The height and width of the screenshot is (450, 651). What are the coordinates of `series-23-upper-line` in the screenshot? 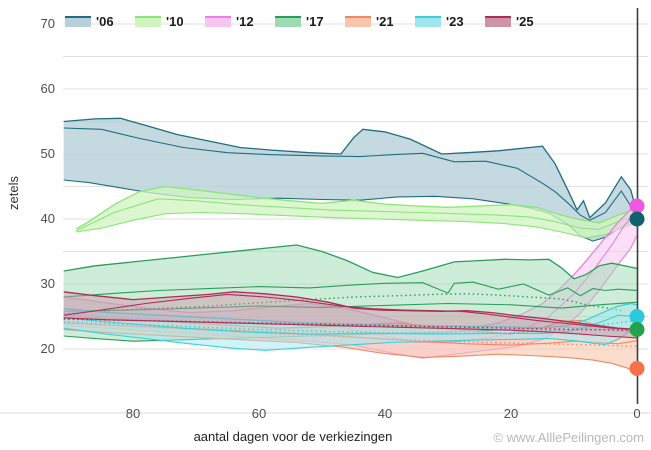 It's located at (350, 315).